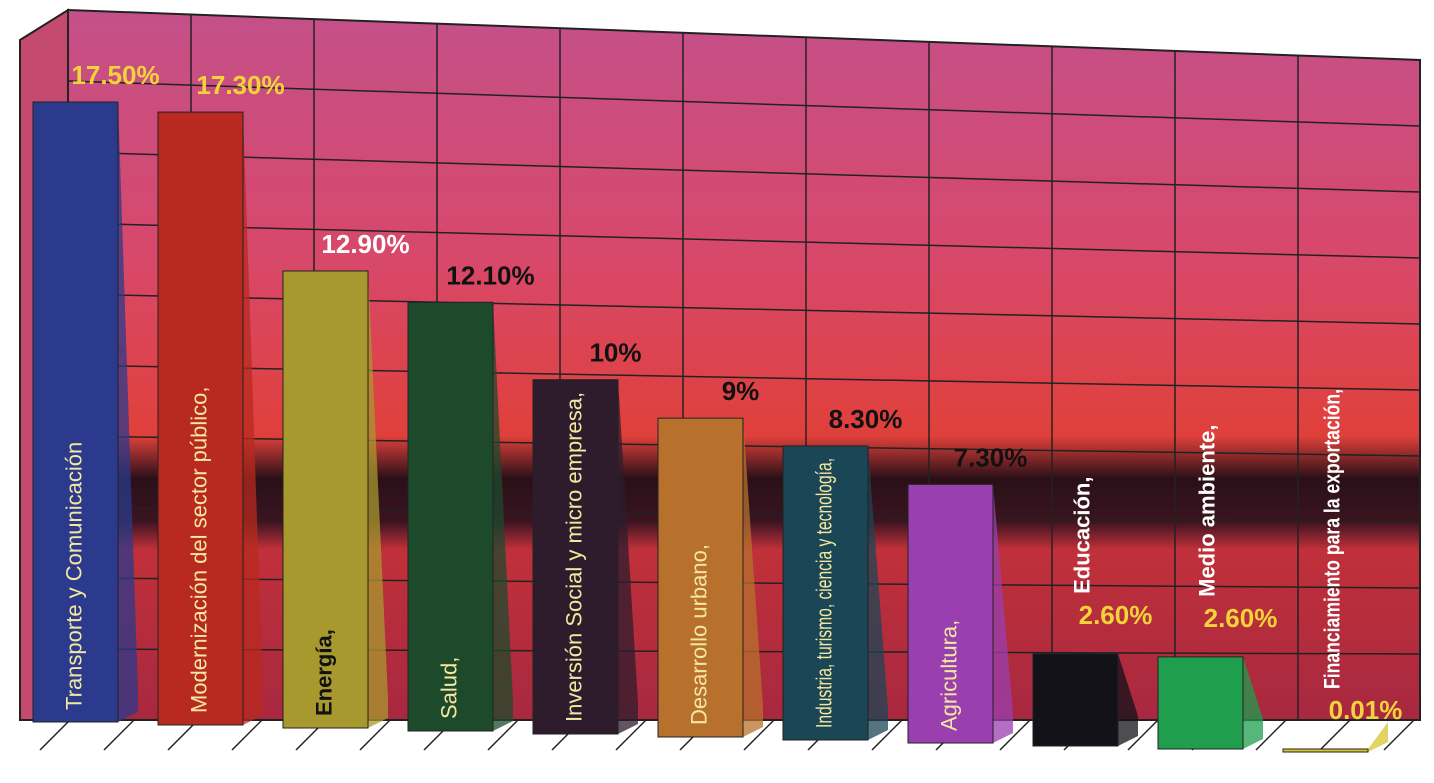 The image size is (1434, 783). What do you see at coordinates (448, 688) in the screenshot?
I see `category-label: Salud,` at bounding box center [448, 688].